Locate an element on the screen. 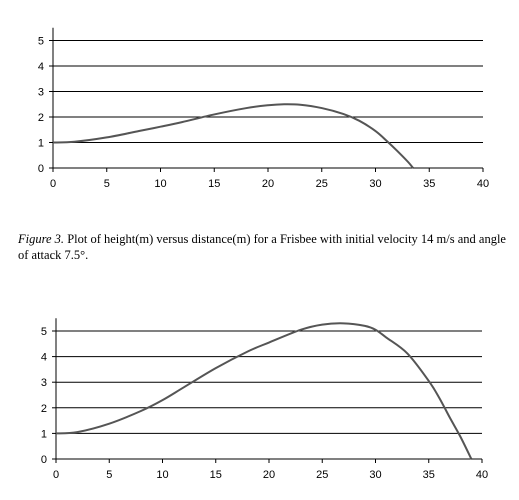  caption-label: Figure 3. is located at coordinates (41, 239).